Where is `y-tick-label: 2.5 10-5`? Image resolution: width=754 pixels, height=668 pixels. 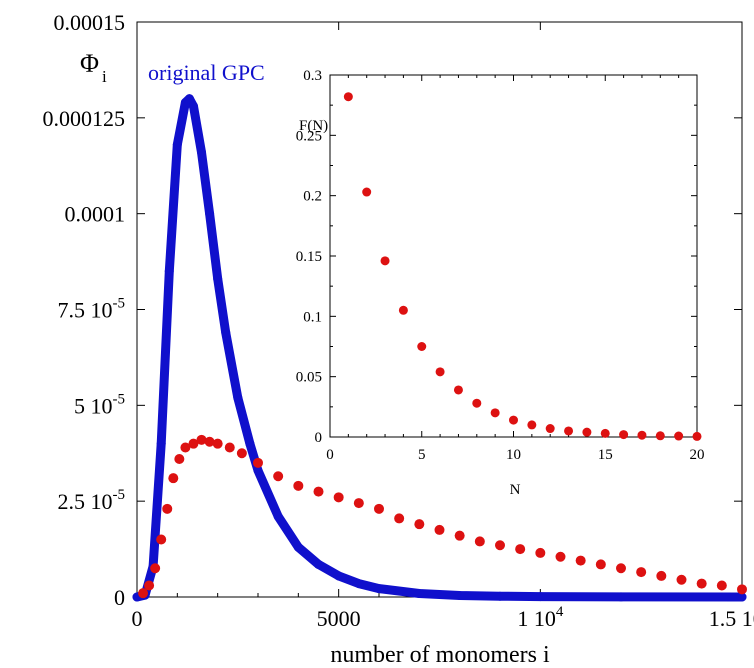
y-tick-label: 2.5 10-5 is located at coordinates (92, 500).